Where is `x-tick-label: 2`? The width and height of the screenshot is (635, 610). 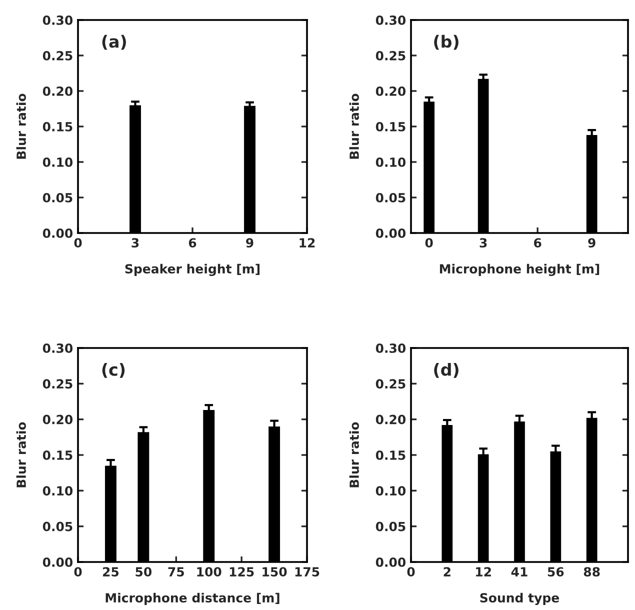 x-tick-label: 2 is located at coordinates (447, 571).